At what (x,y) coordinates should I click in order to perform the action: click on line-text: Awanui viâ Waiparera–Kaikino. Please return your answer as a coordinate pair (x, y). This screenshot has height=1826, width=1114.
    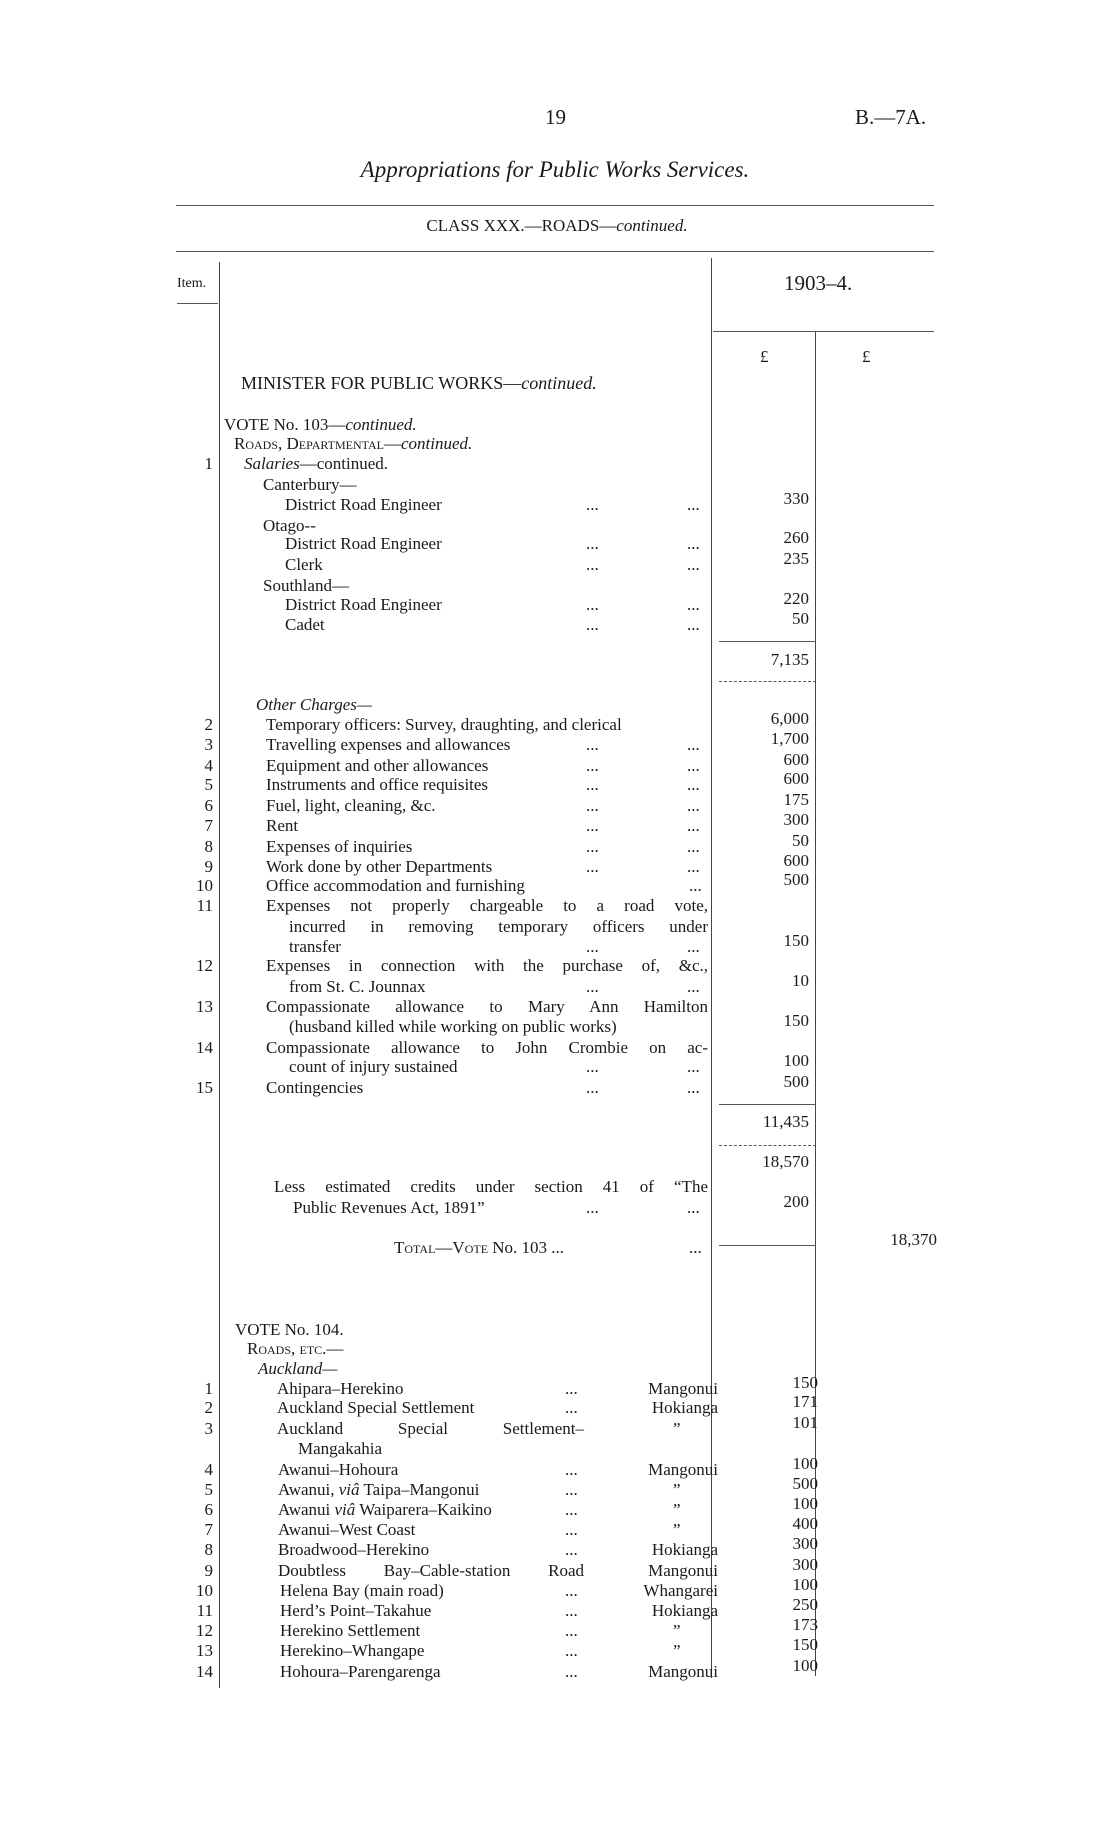
    Looking at the image, I should click on (385, 1510).